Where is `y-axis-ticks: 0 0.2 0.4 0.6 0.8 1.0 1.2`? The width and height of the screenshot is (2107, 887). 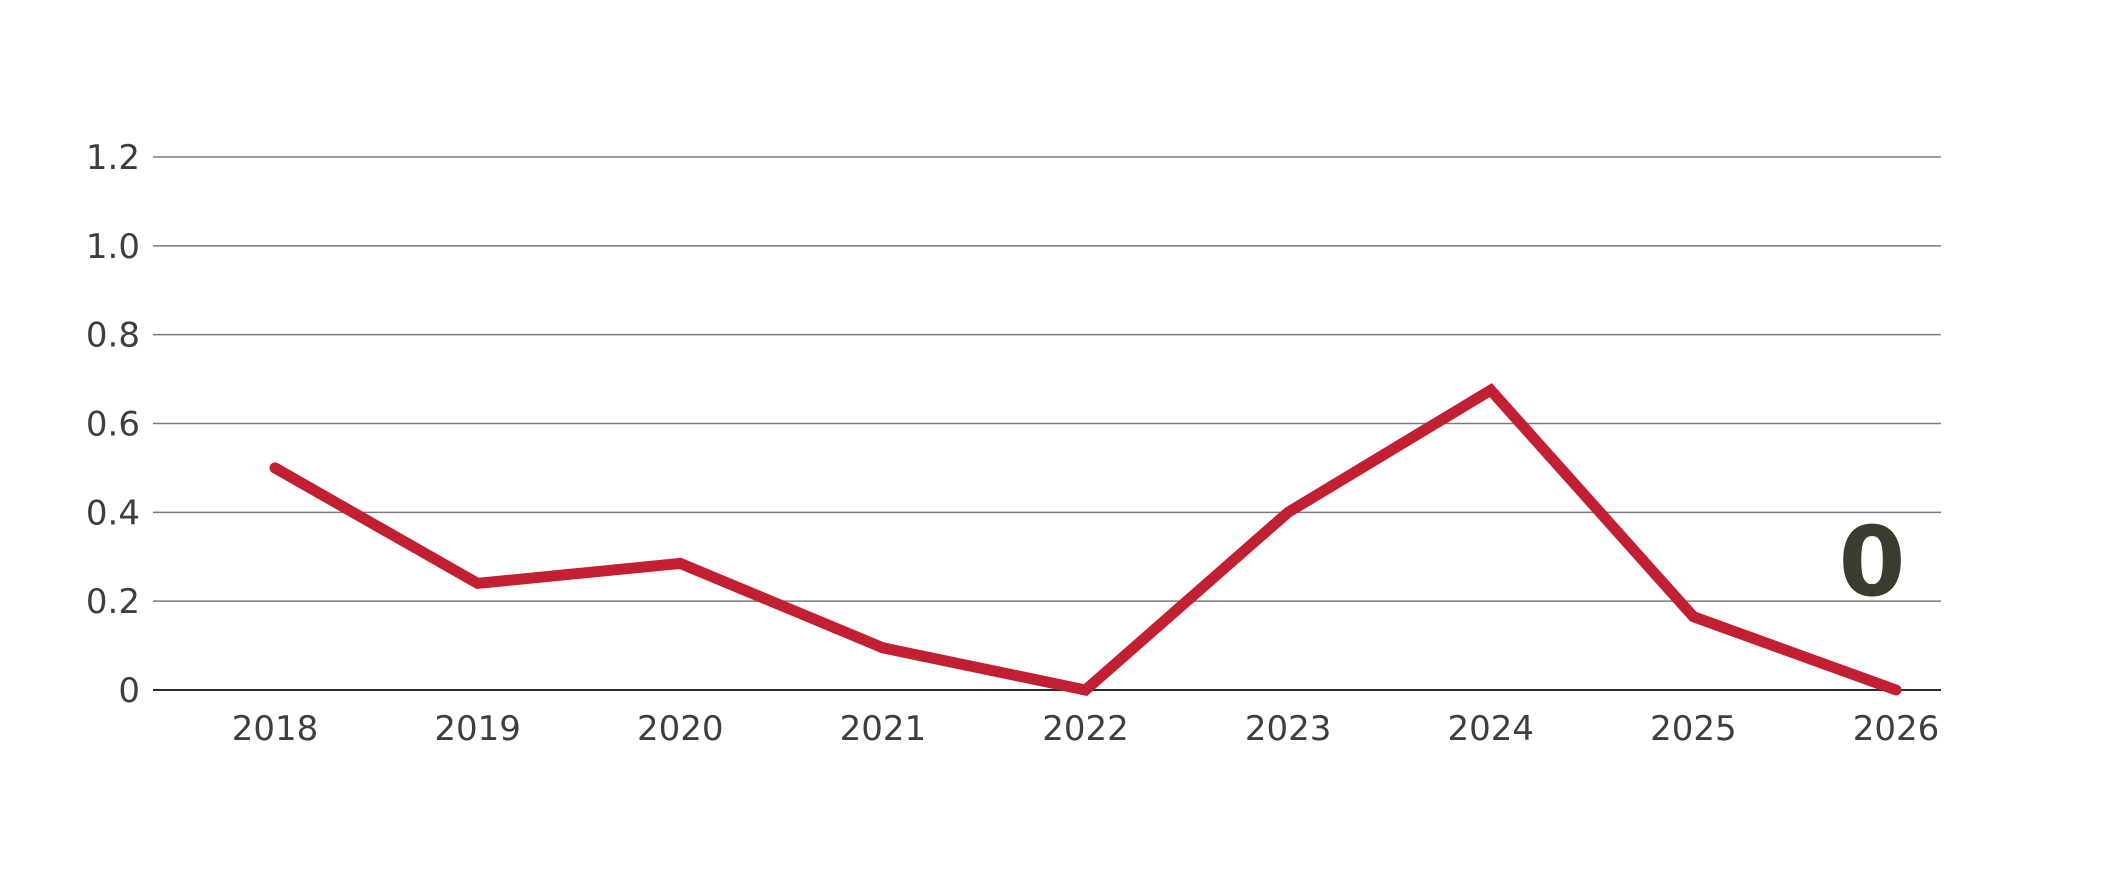 y-axis-ticks: 0 0.2 0.4 0.6 0.8 1.0 1.2 is located at coordinates (113, 424).